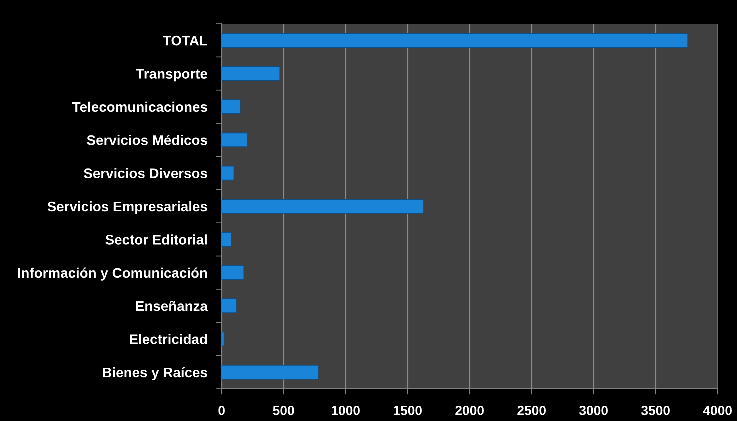 The height and width of the screenshot is (421, 737). Describe the element at coordinates (147, 140) in the screenshot. I see `y-tick-label: Servicios Médicos` at that location.